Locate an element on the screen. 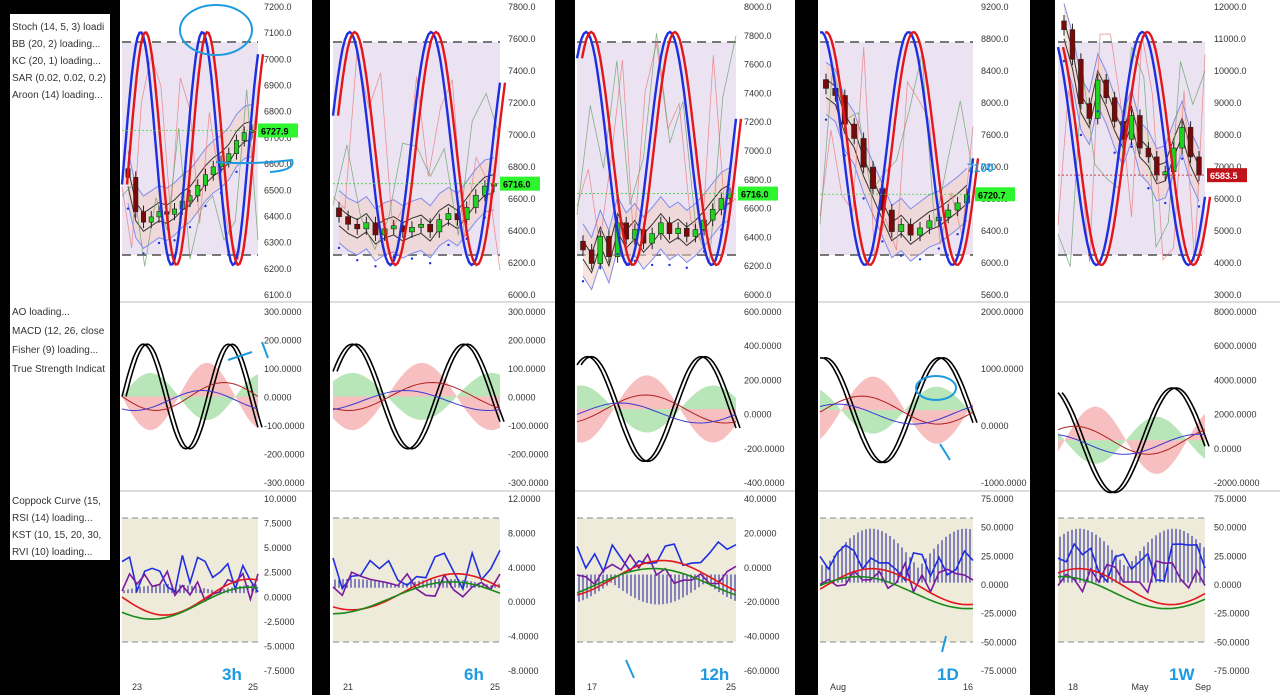  price-tick-label: 6100.0 is located at coordinates (278, 295).